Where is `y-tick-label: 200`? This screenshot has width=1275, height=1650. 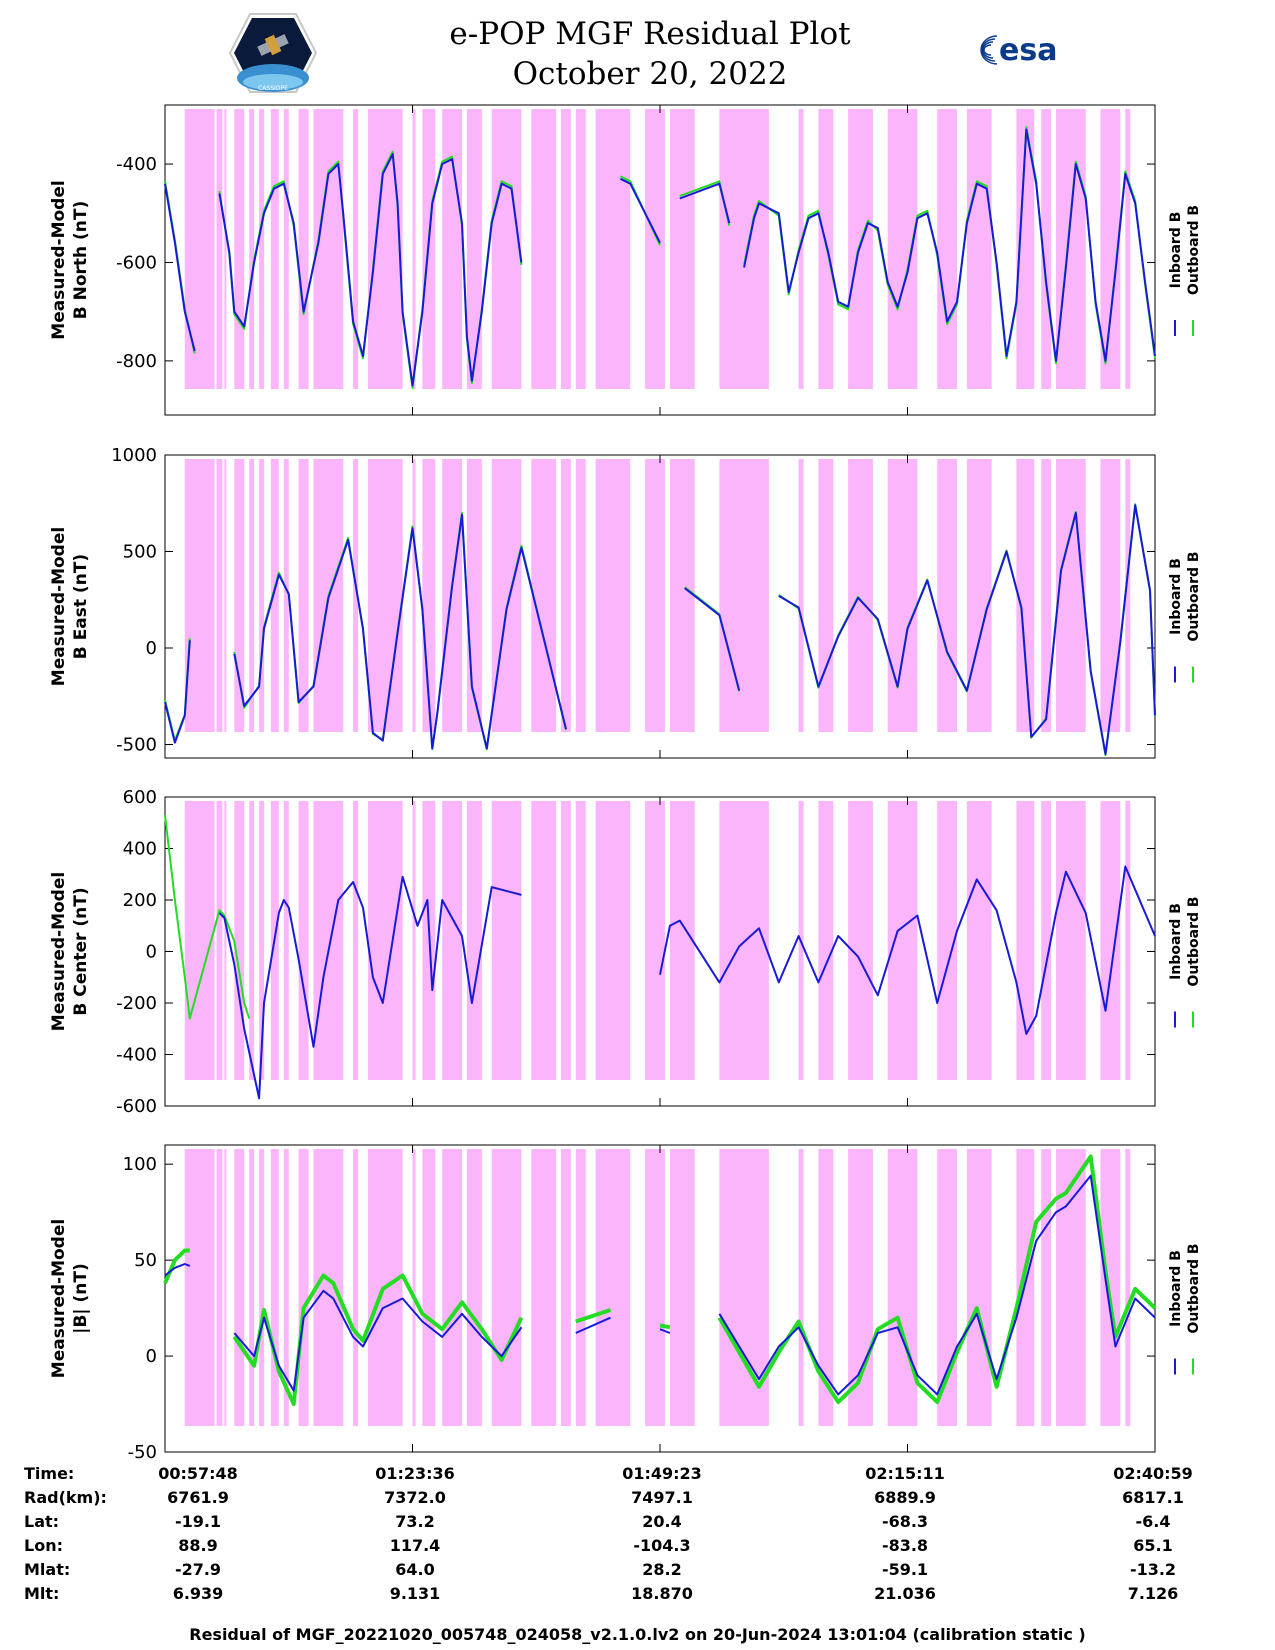
y-tick-label: 200 is located at coordinates (140, 900).